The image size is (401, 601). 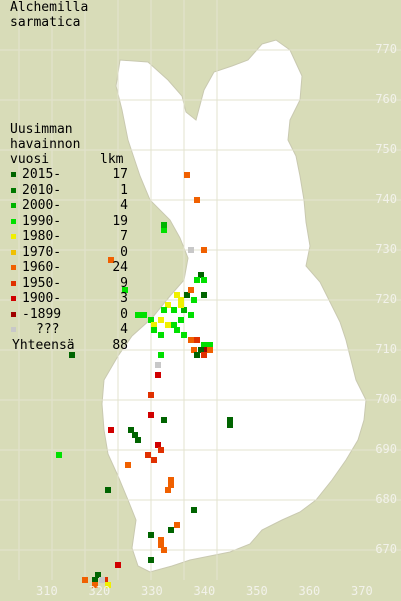 What do you see at coordinates (386, 49) in the screenshot?
I see `y-tick-label: 770` at bounding box center [386, 49].